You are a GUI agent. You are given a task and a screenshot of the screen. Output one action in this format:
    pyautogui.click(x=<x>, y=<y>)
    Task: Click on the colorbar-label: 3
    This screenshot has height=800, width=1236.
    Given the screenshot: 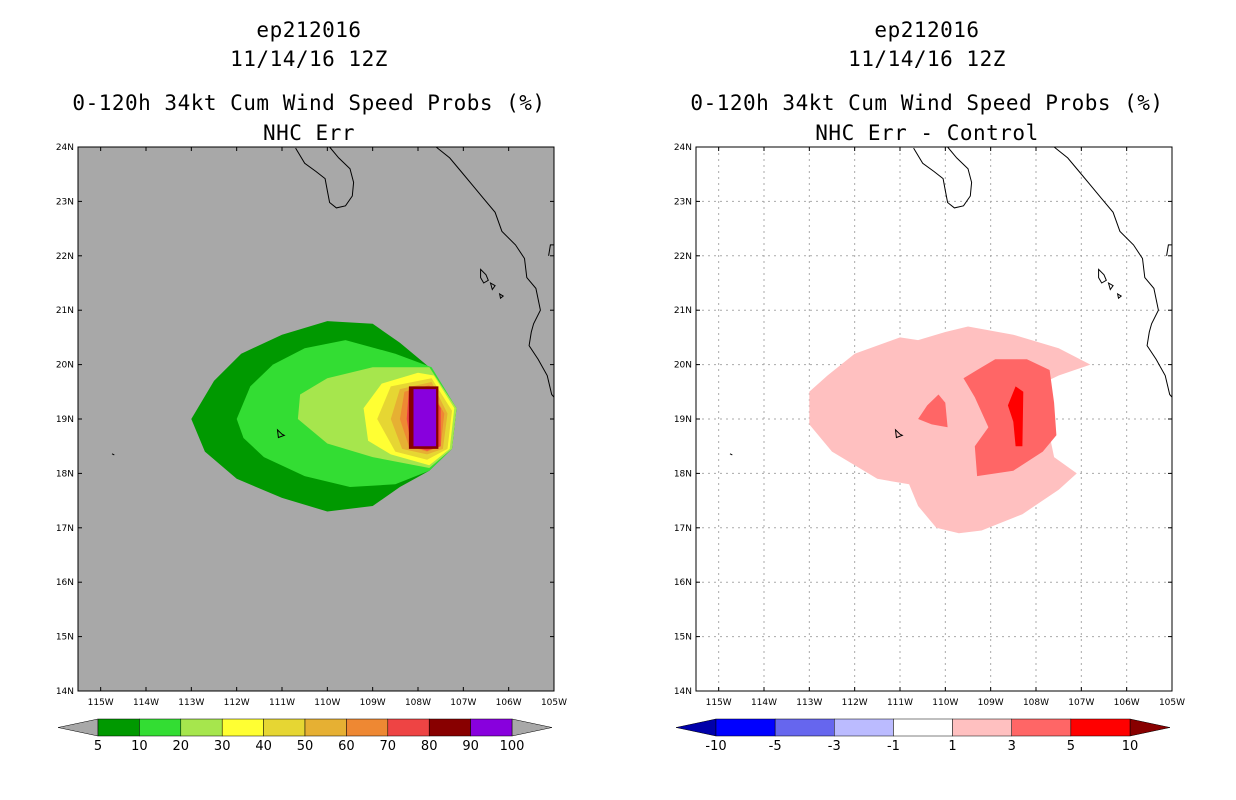 What is the action you would take?
    pyautogui.click(x=1012, y=746)
    